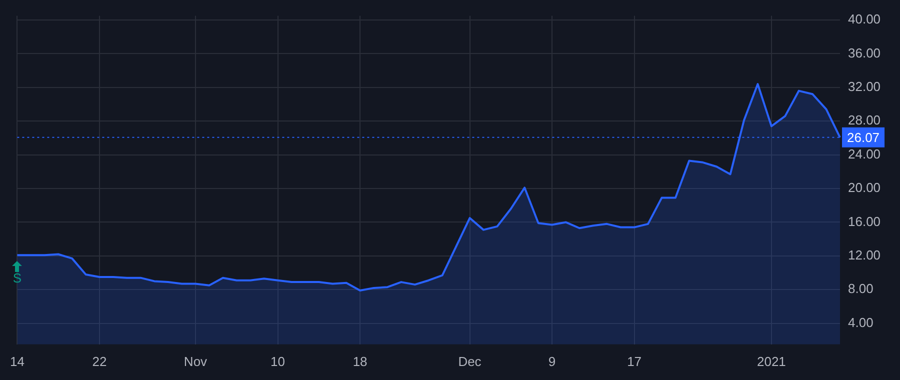  I want to click on y-tick-label: 4.00, so click(861, 322).